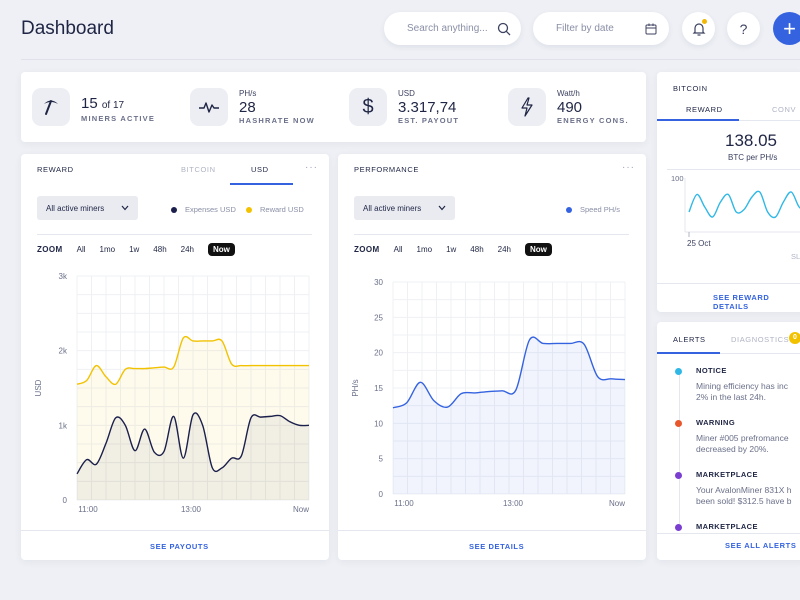  Describe the element at coordinates (381, 459) in the screenshot. I see `y-tick-label: 5` at that location.